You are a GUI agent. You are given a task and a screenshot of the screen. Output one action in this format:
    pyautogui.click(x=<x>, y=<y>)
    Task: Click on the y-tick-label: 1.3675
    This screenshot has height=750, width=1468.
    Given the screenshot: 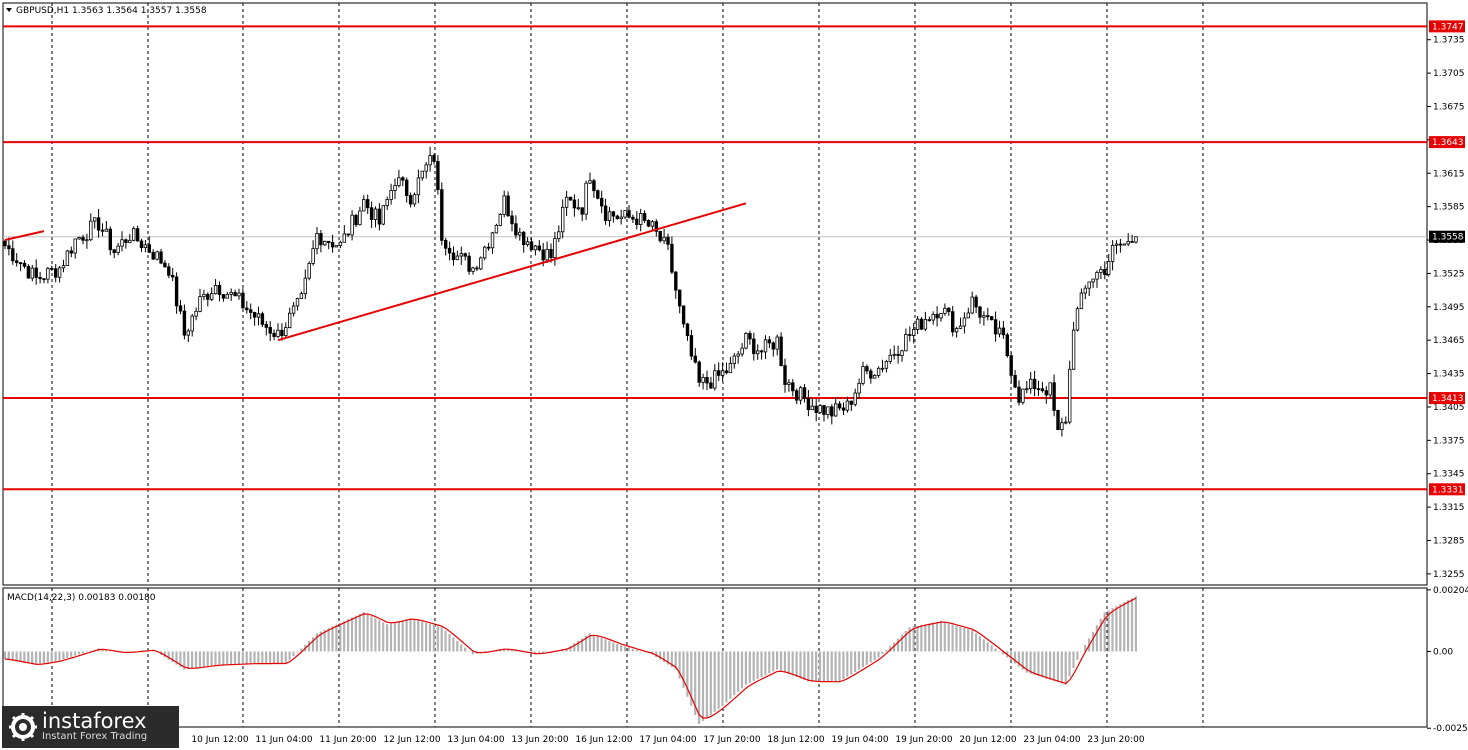 What is the action you would take?
    pyautogui.click(x=1449, y=107)
    